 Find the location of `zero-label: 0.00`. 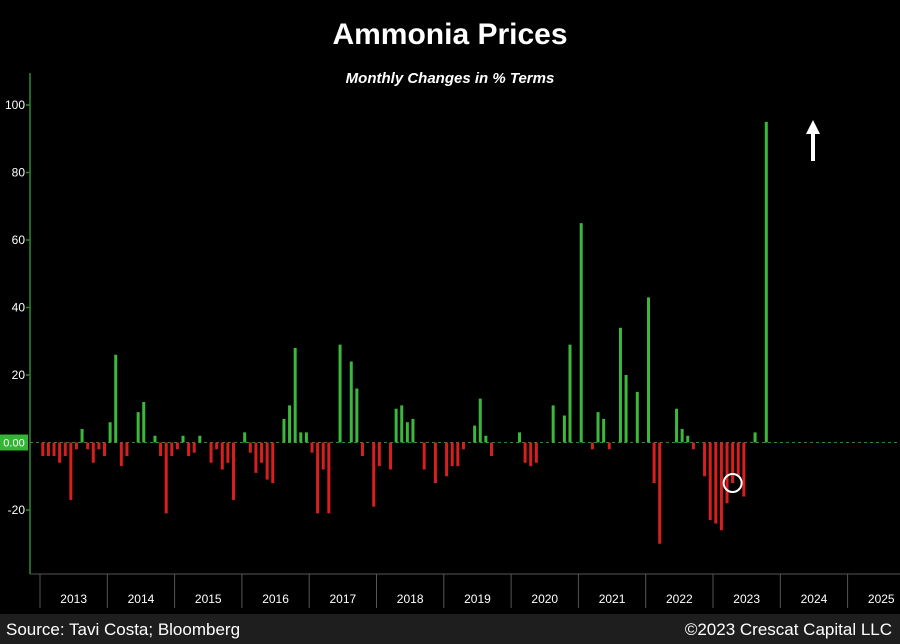

zero-label: 0.00 is located at coordinates (13, 444).